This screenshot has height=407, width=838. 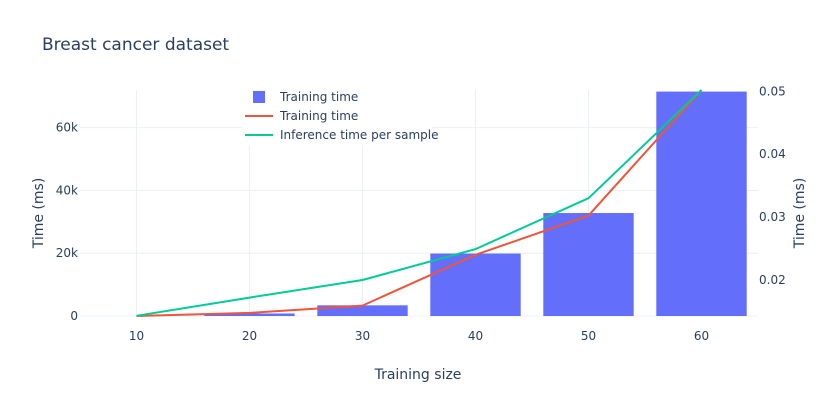 What do you see at coordinates (701, 336) in the screenshot?
I see `x-tick-label: 60` at bounding box center [701, 336].